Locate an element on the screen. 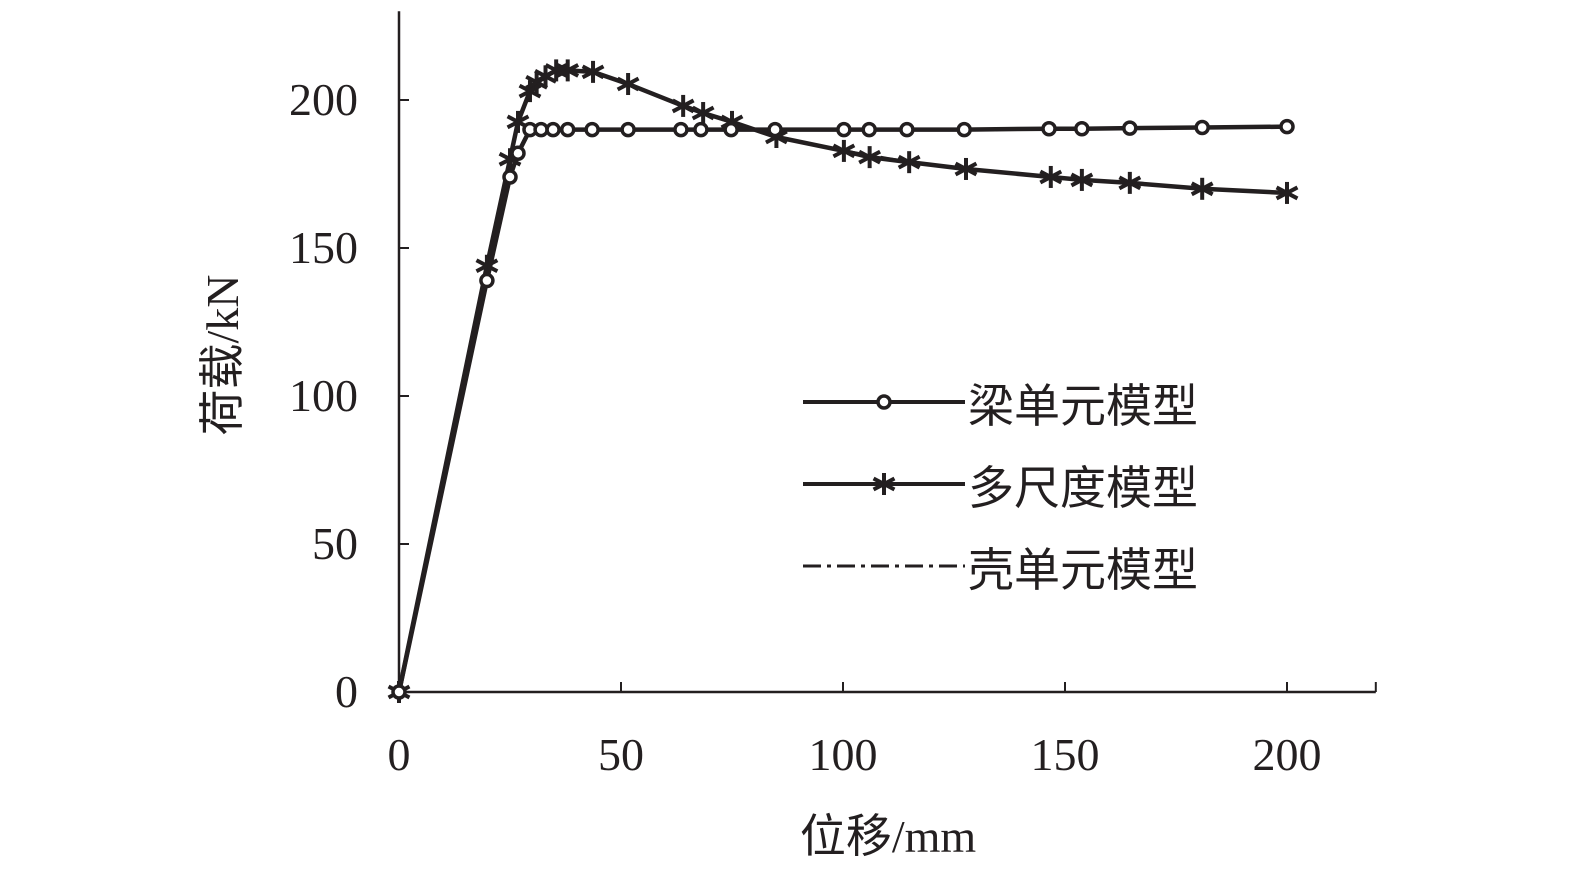 The width and height of the screenshot is (1575, 875). x-tick-label: 100 is located at coordinates (843, 754).